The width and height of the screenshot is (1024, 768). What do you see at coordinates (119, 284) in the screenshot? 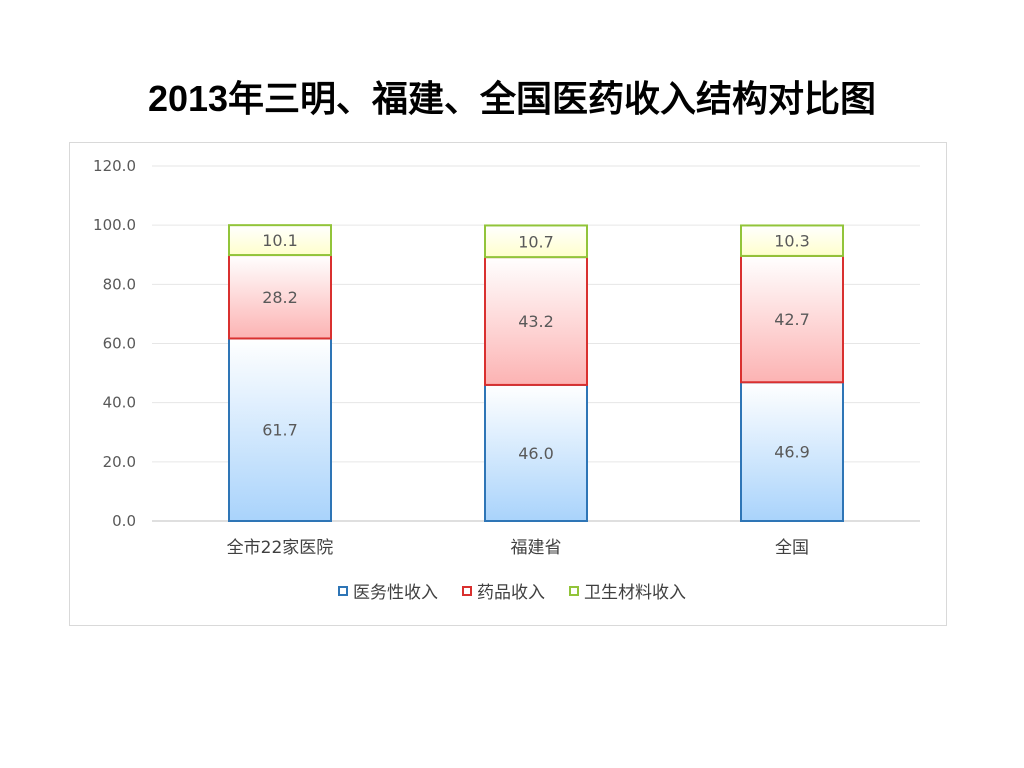
I see `y-tick-label: 80.0` at bounding box center [119, 284].